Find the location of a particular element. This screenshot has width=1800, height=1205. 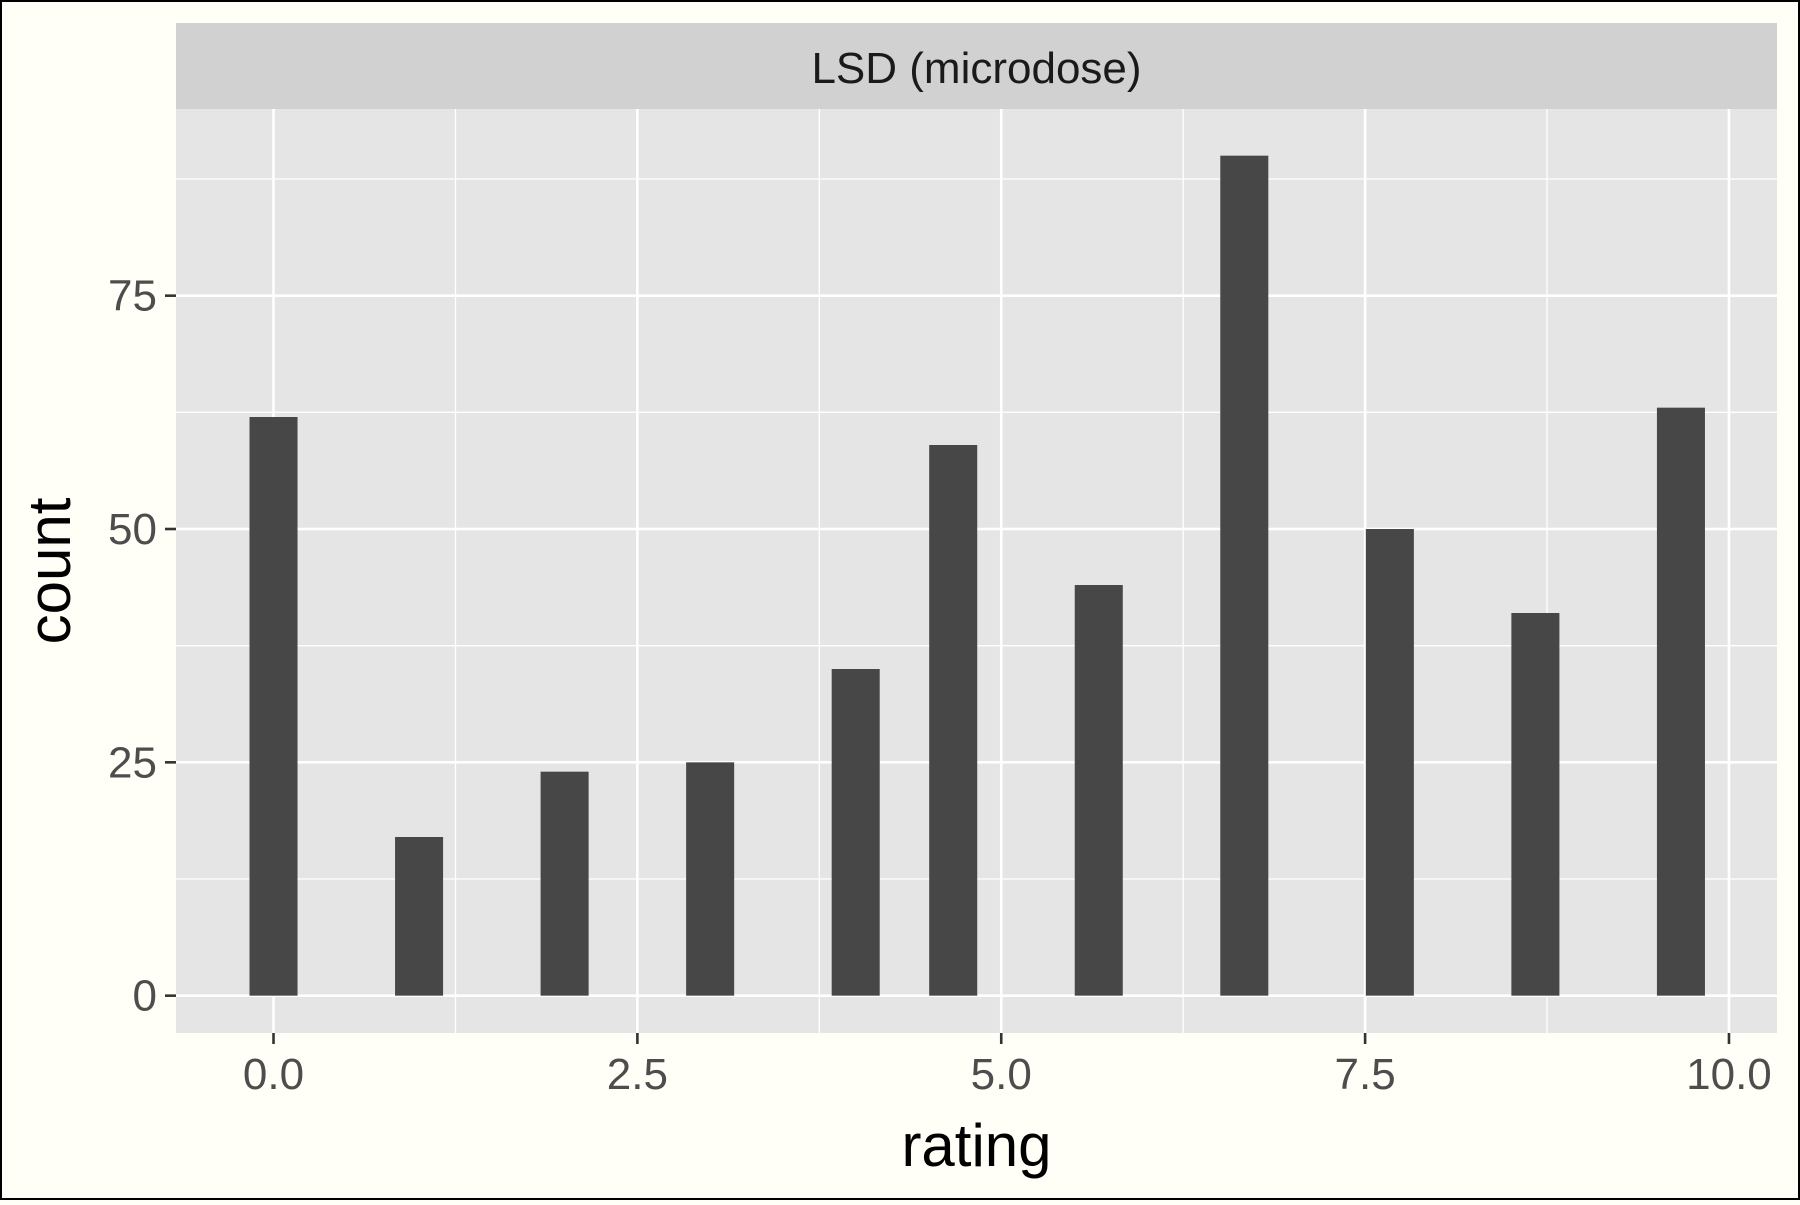

x-tick-label: 5.0 is located at coordinates (1001, 1074).